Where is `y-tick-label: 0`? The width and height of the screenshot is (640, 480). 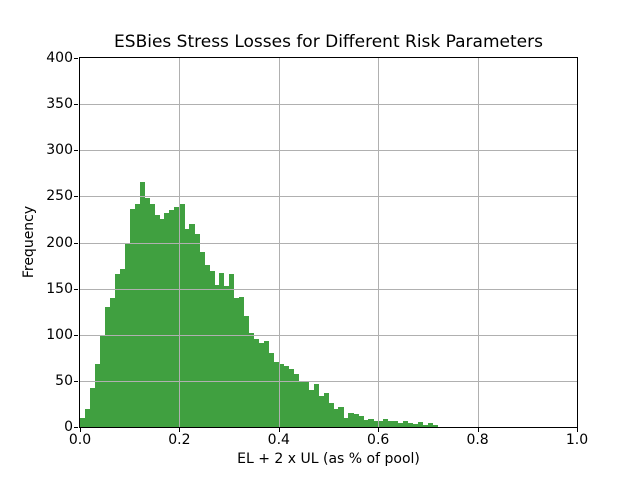 y-tick-label: 0 is located at coordinates (68, 427).